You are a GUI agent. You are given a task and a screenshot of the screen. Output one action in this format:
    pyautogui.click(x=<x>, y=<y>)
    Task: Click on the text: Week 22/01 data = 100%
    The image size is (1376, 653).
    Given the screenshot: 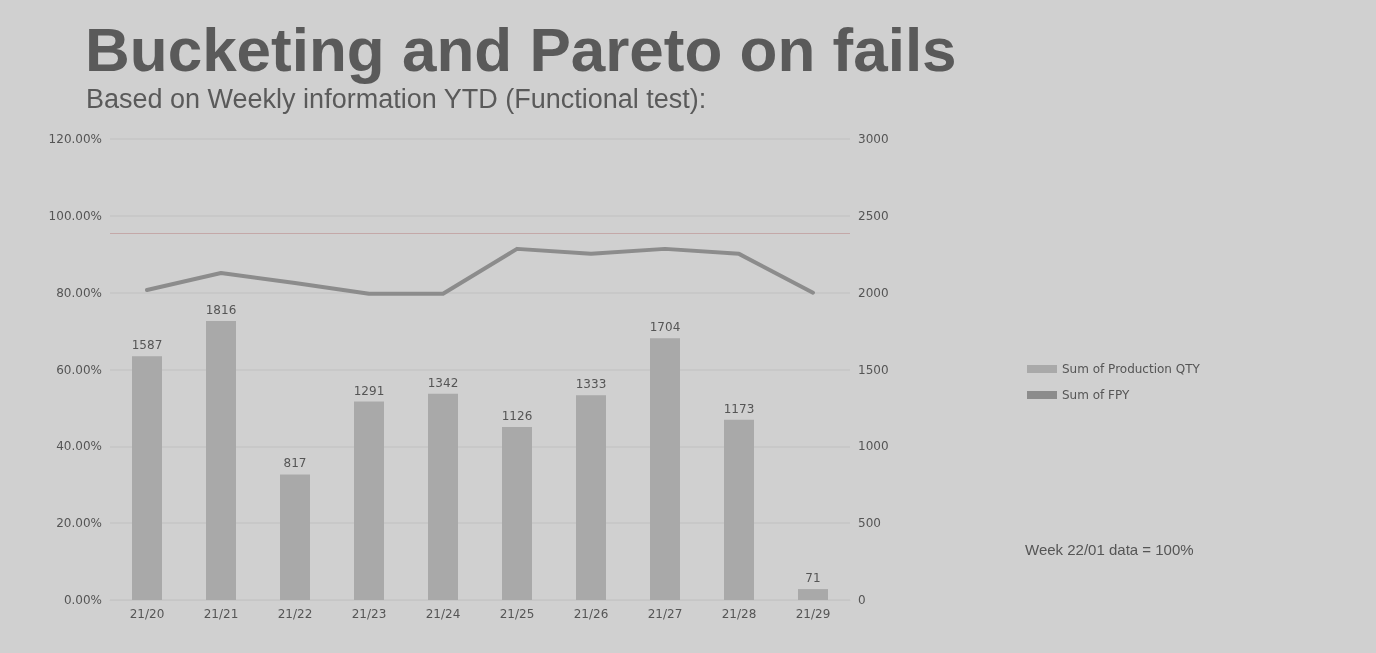 What is the action you would take?
    pyautogui.click(x=1109, y=549)
    